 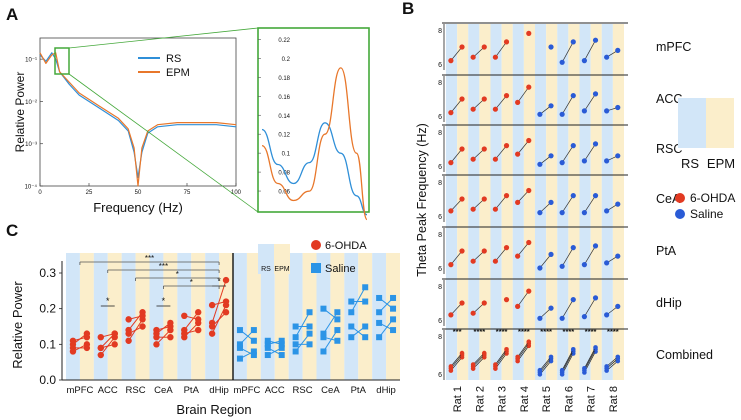 I want to click on panel-a-label: A, so click(x=12, y=14).